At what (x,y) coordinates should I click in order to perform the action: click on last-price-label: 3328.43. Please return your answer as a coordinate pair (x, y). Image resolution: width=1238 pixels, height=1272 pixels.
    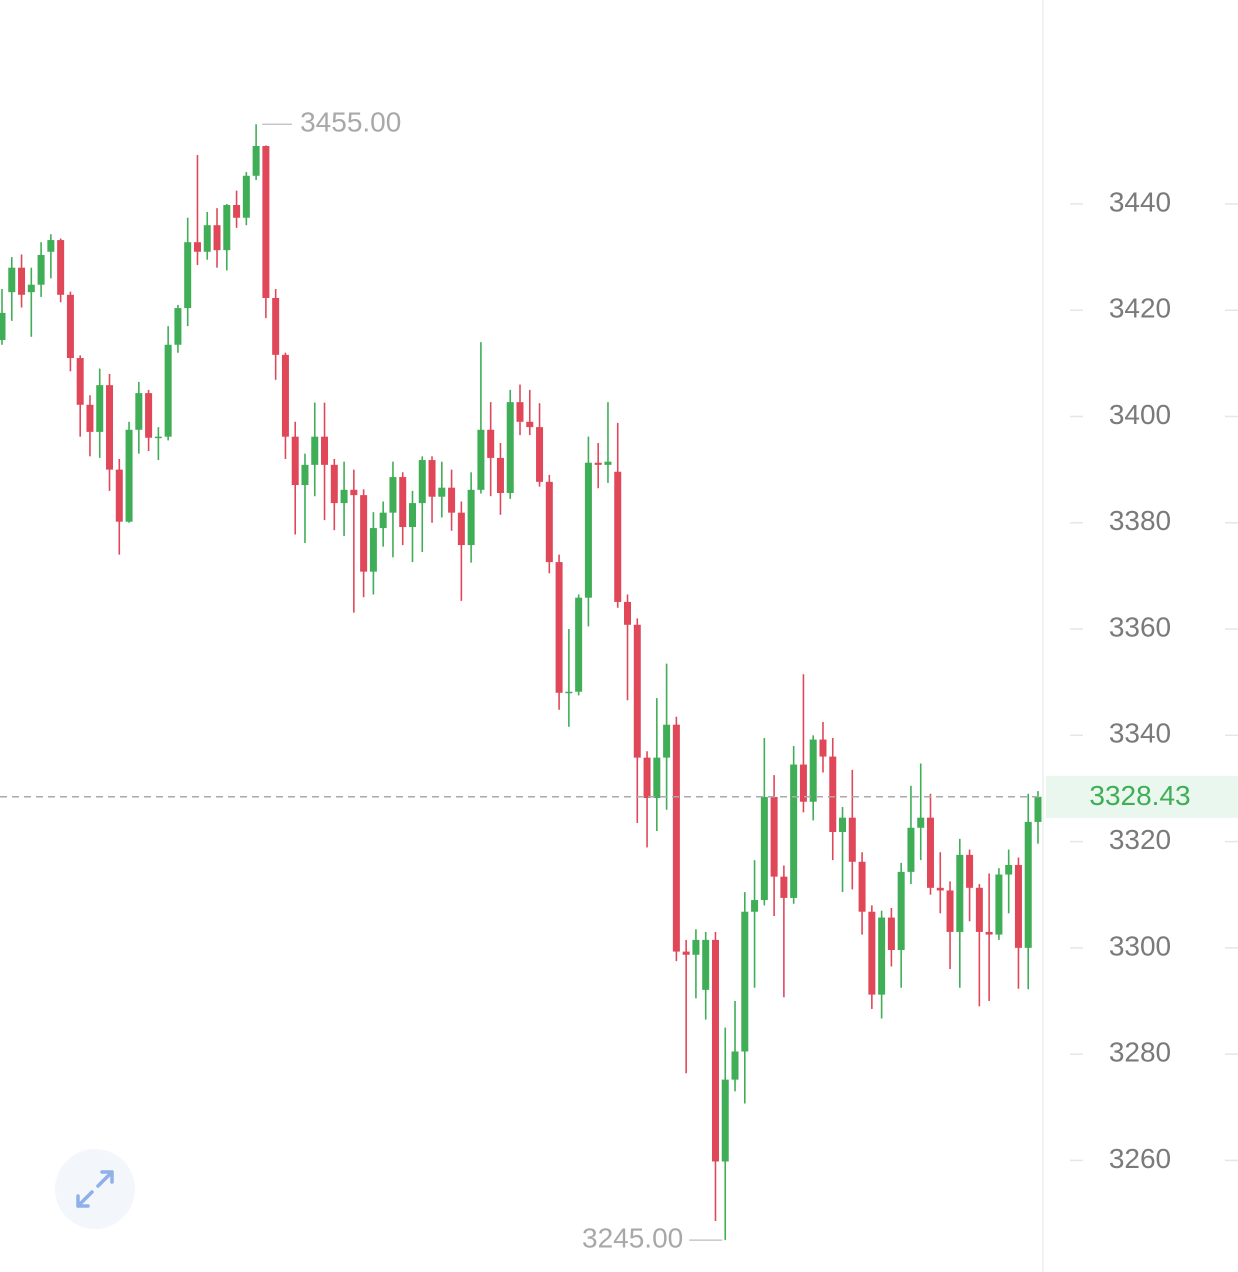
    Looking at the image, I should click on (1139, 795).